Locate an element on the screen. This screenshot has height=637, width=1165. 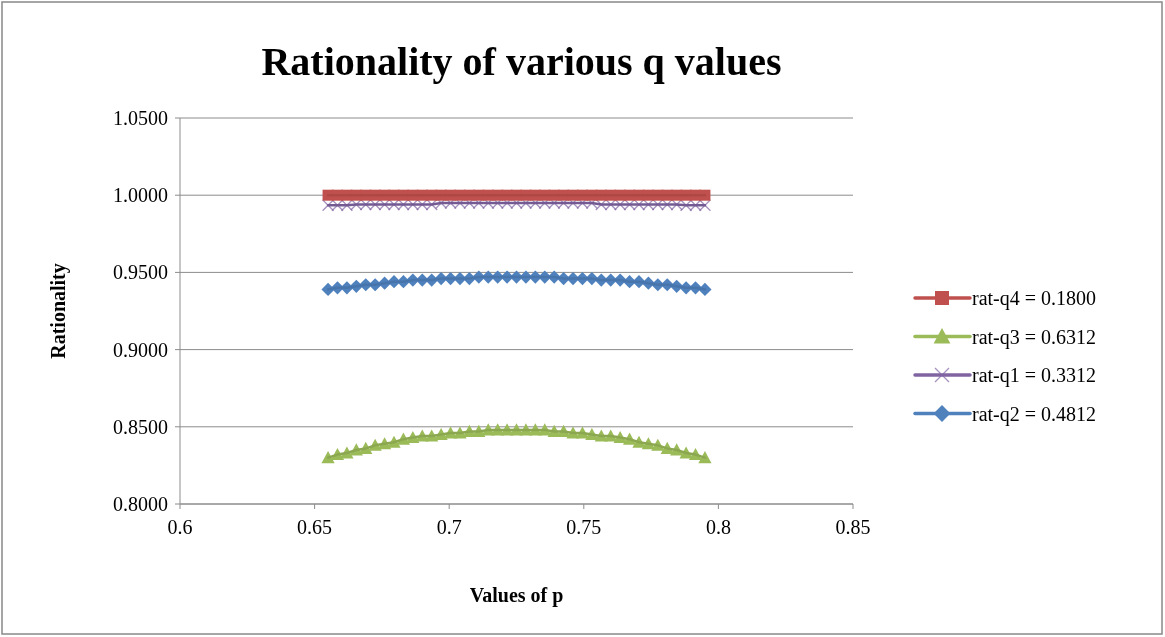
y-tick-label: 1.0000 is located at coordinates (140, 195).